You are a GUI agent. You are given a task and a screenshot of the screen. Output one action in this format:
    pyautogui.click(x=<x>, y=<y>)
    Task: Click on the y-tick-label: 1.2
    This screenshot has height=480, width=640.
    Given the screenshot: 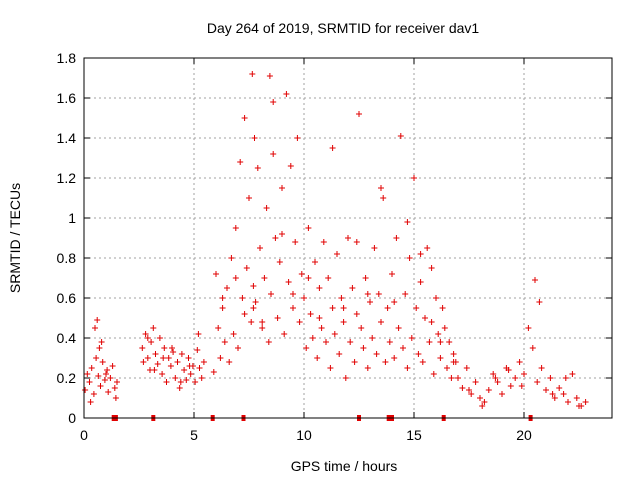 What is the action you would take?
    pyautogui.click(x=67, y=178)
    